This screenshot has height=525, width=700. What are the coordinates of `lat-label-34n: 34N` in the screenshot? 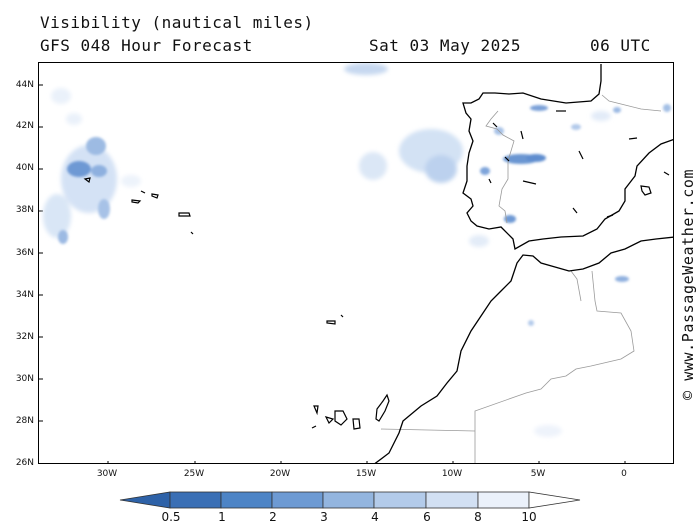 It's located at (24, 295).